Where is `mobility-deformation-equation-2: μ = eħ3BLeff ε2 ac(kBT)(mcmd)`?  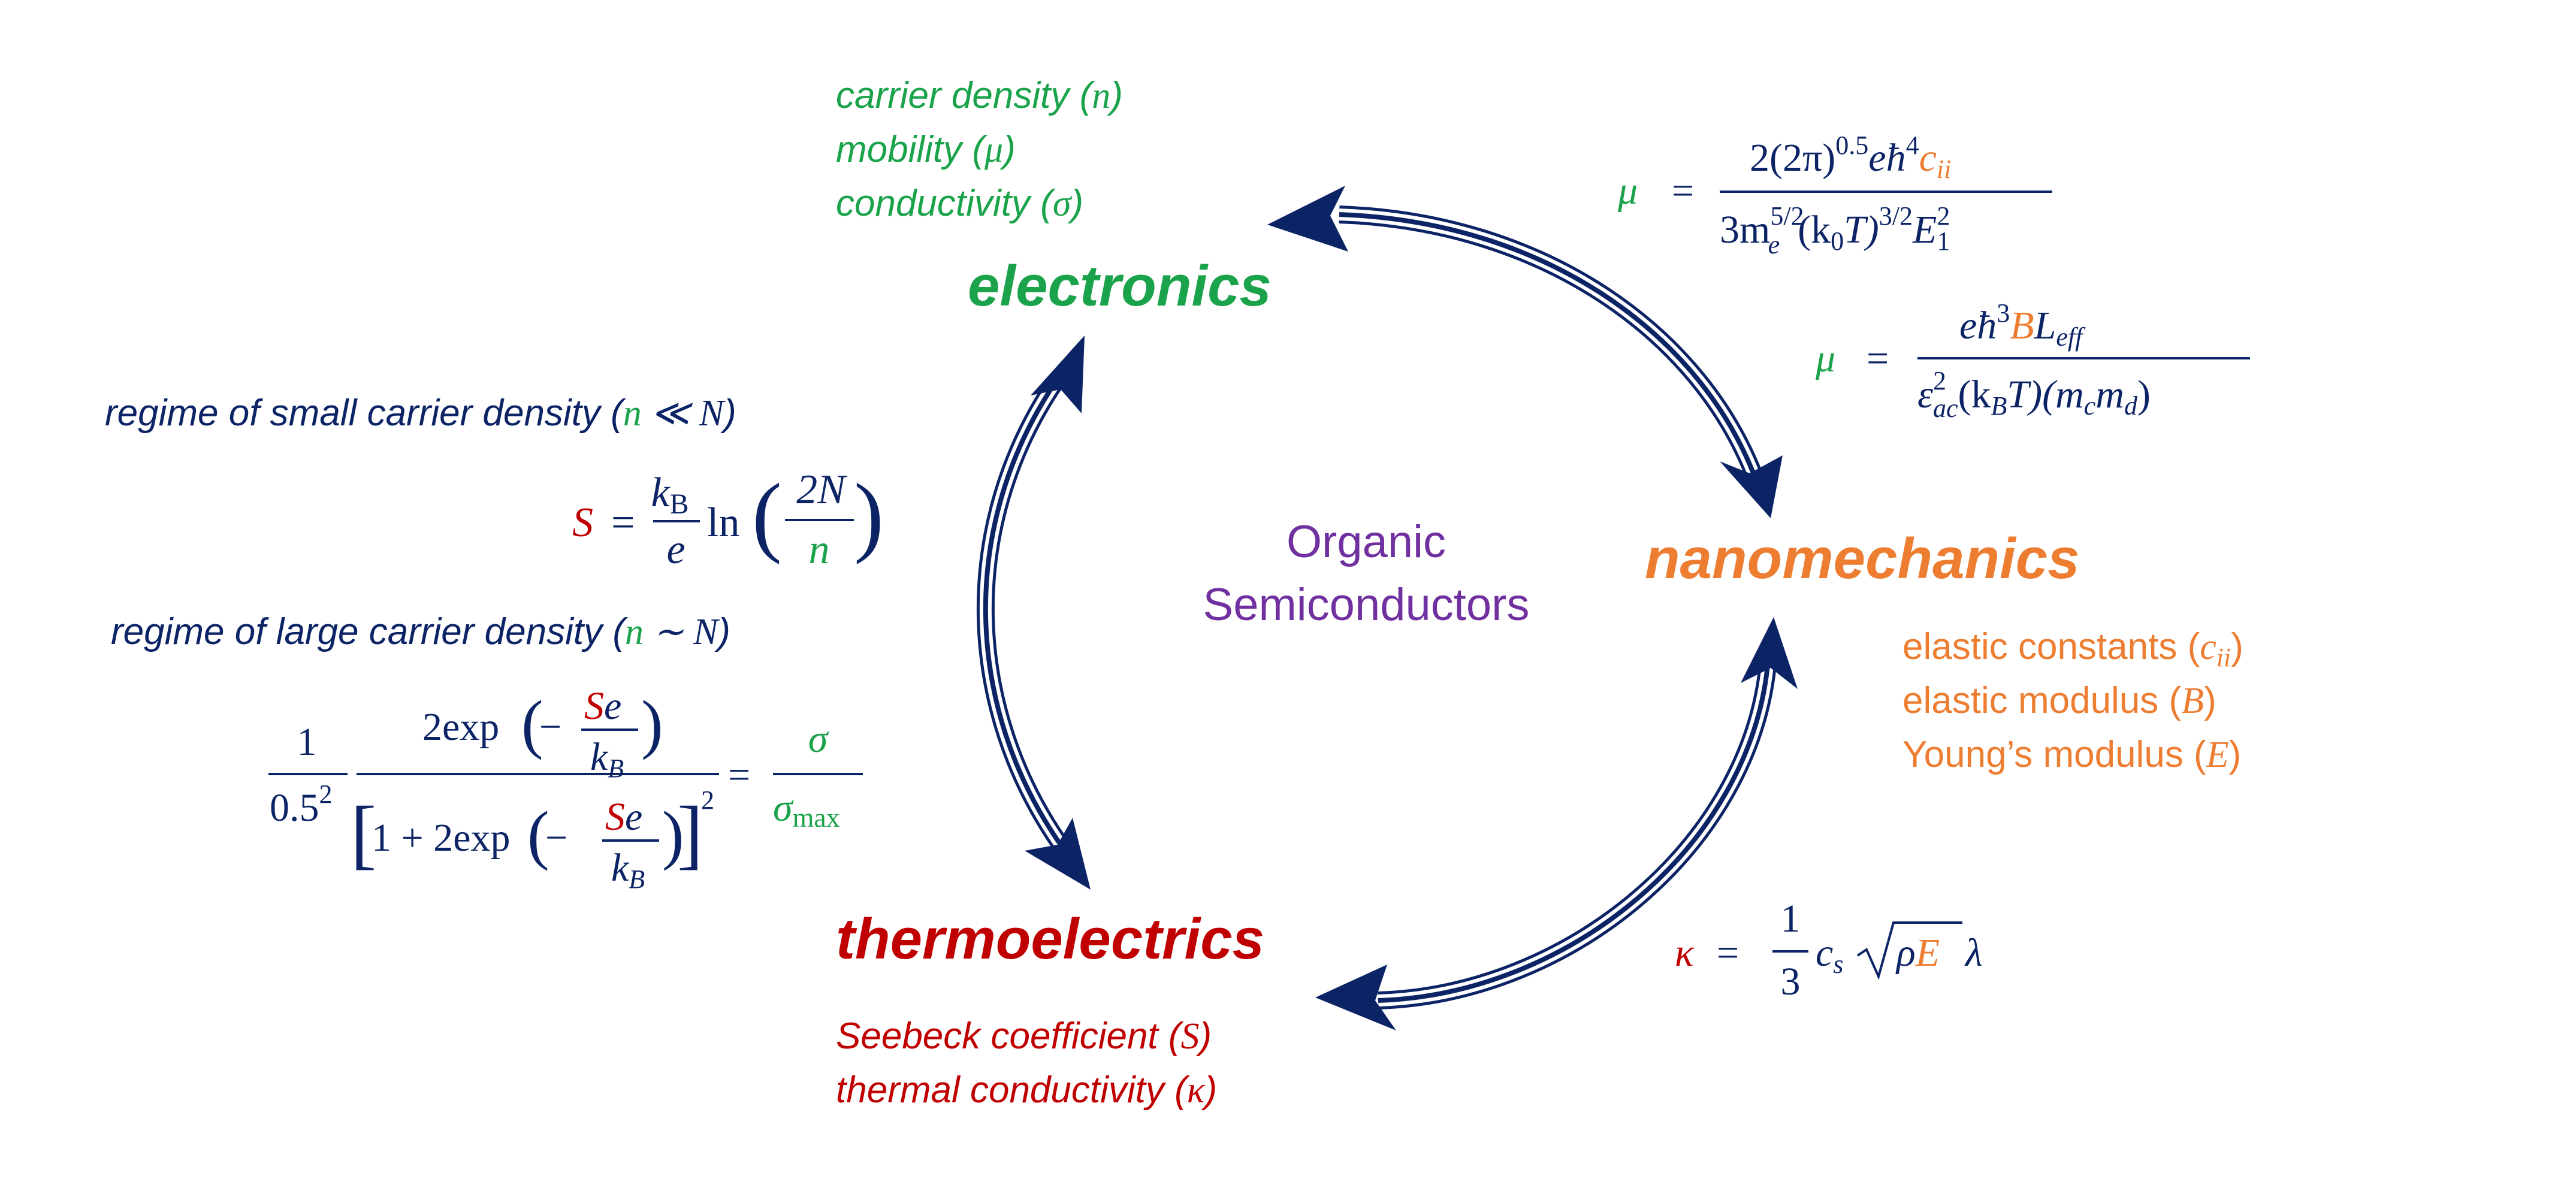 mobility-deformation-equation-2: μ = eħ3BLeff ε2 ac(kBT)(mcmd) is located at coordinates (2033, 360).